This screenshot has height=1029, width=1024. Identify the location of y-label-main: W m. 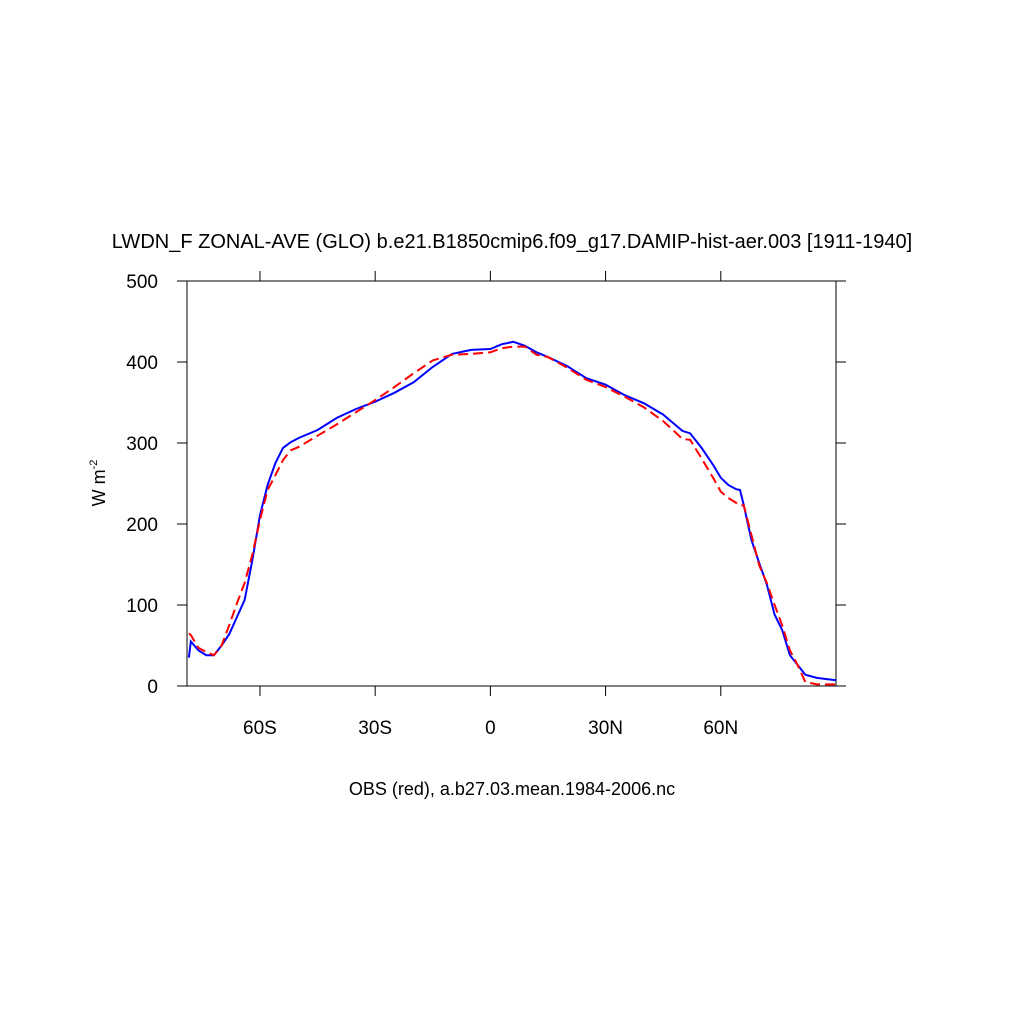
(99, 487).